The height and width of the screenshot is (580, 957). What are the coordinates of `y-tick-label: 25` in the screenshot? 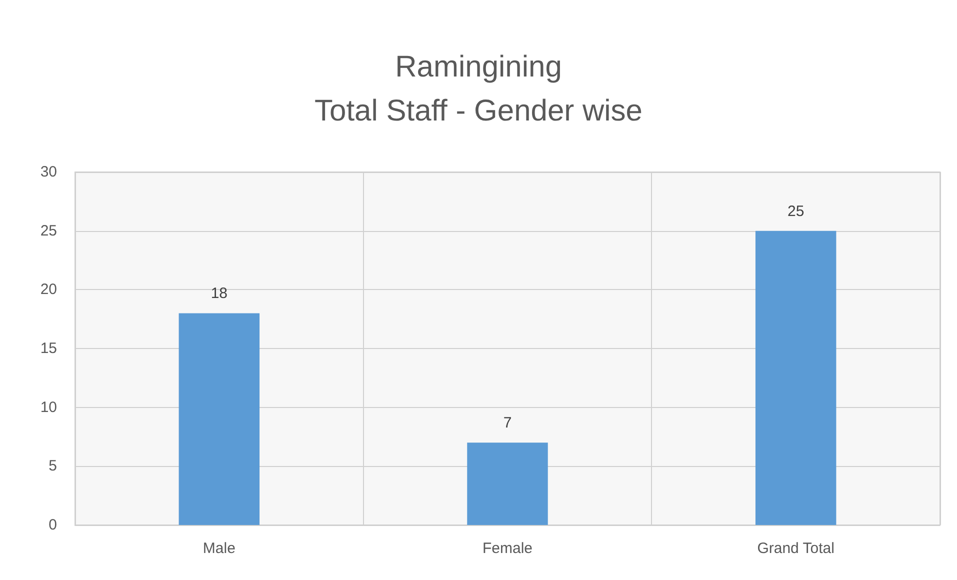 It's located at (48, 231).